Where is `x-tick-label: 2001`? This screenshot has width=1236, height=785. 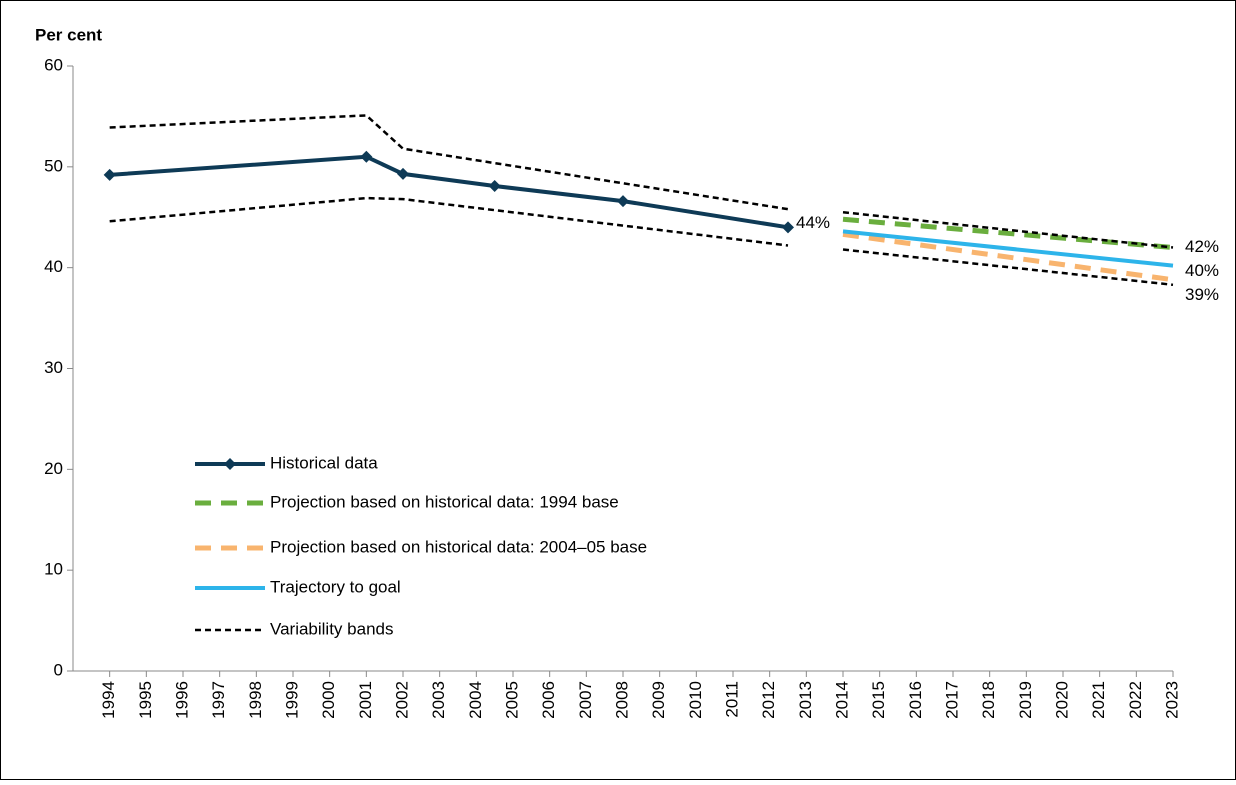
x-tick-label: 2001 is located at coordinates (365, 700).